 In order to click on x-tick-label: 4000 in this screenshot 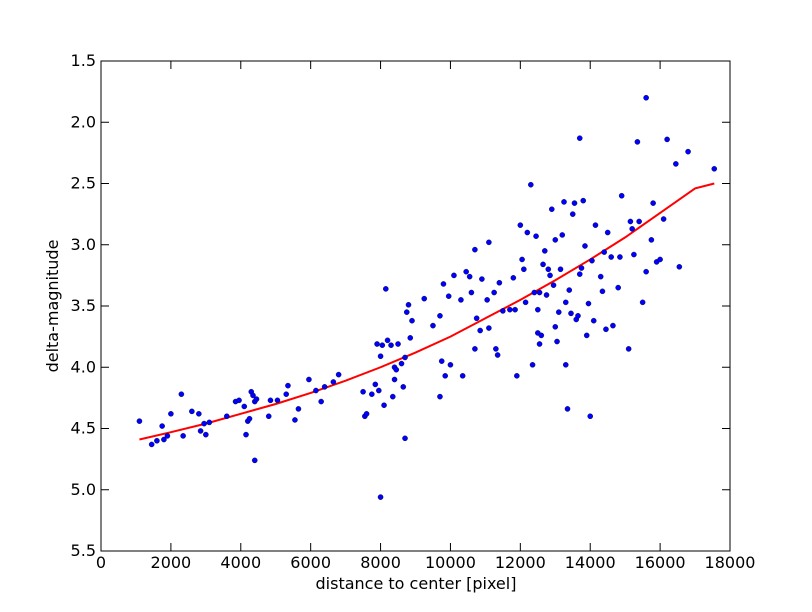, I will do `click(240, 562)`.